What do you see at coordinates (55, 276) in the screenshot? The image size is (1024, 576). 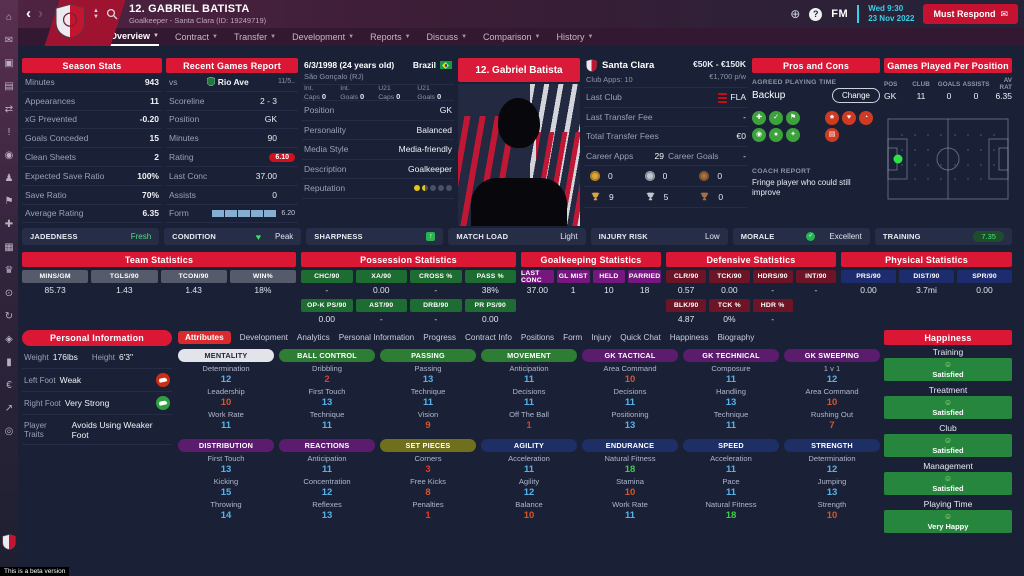 I see `stat-chip: MINS/GM` at bounding box center [55, 276].